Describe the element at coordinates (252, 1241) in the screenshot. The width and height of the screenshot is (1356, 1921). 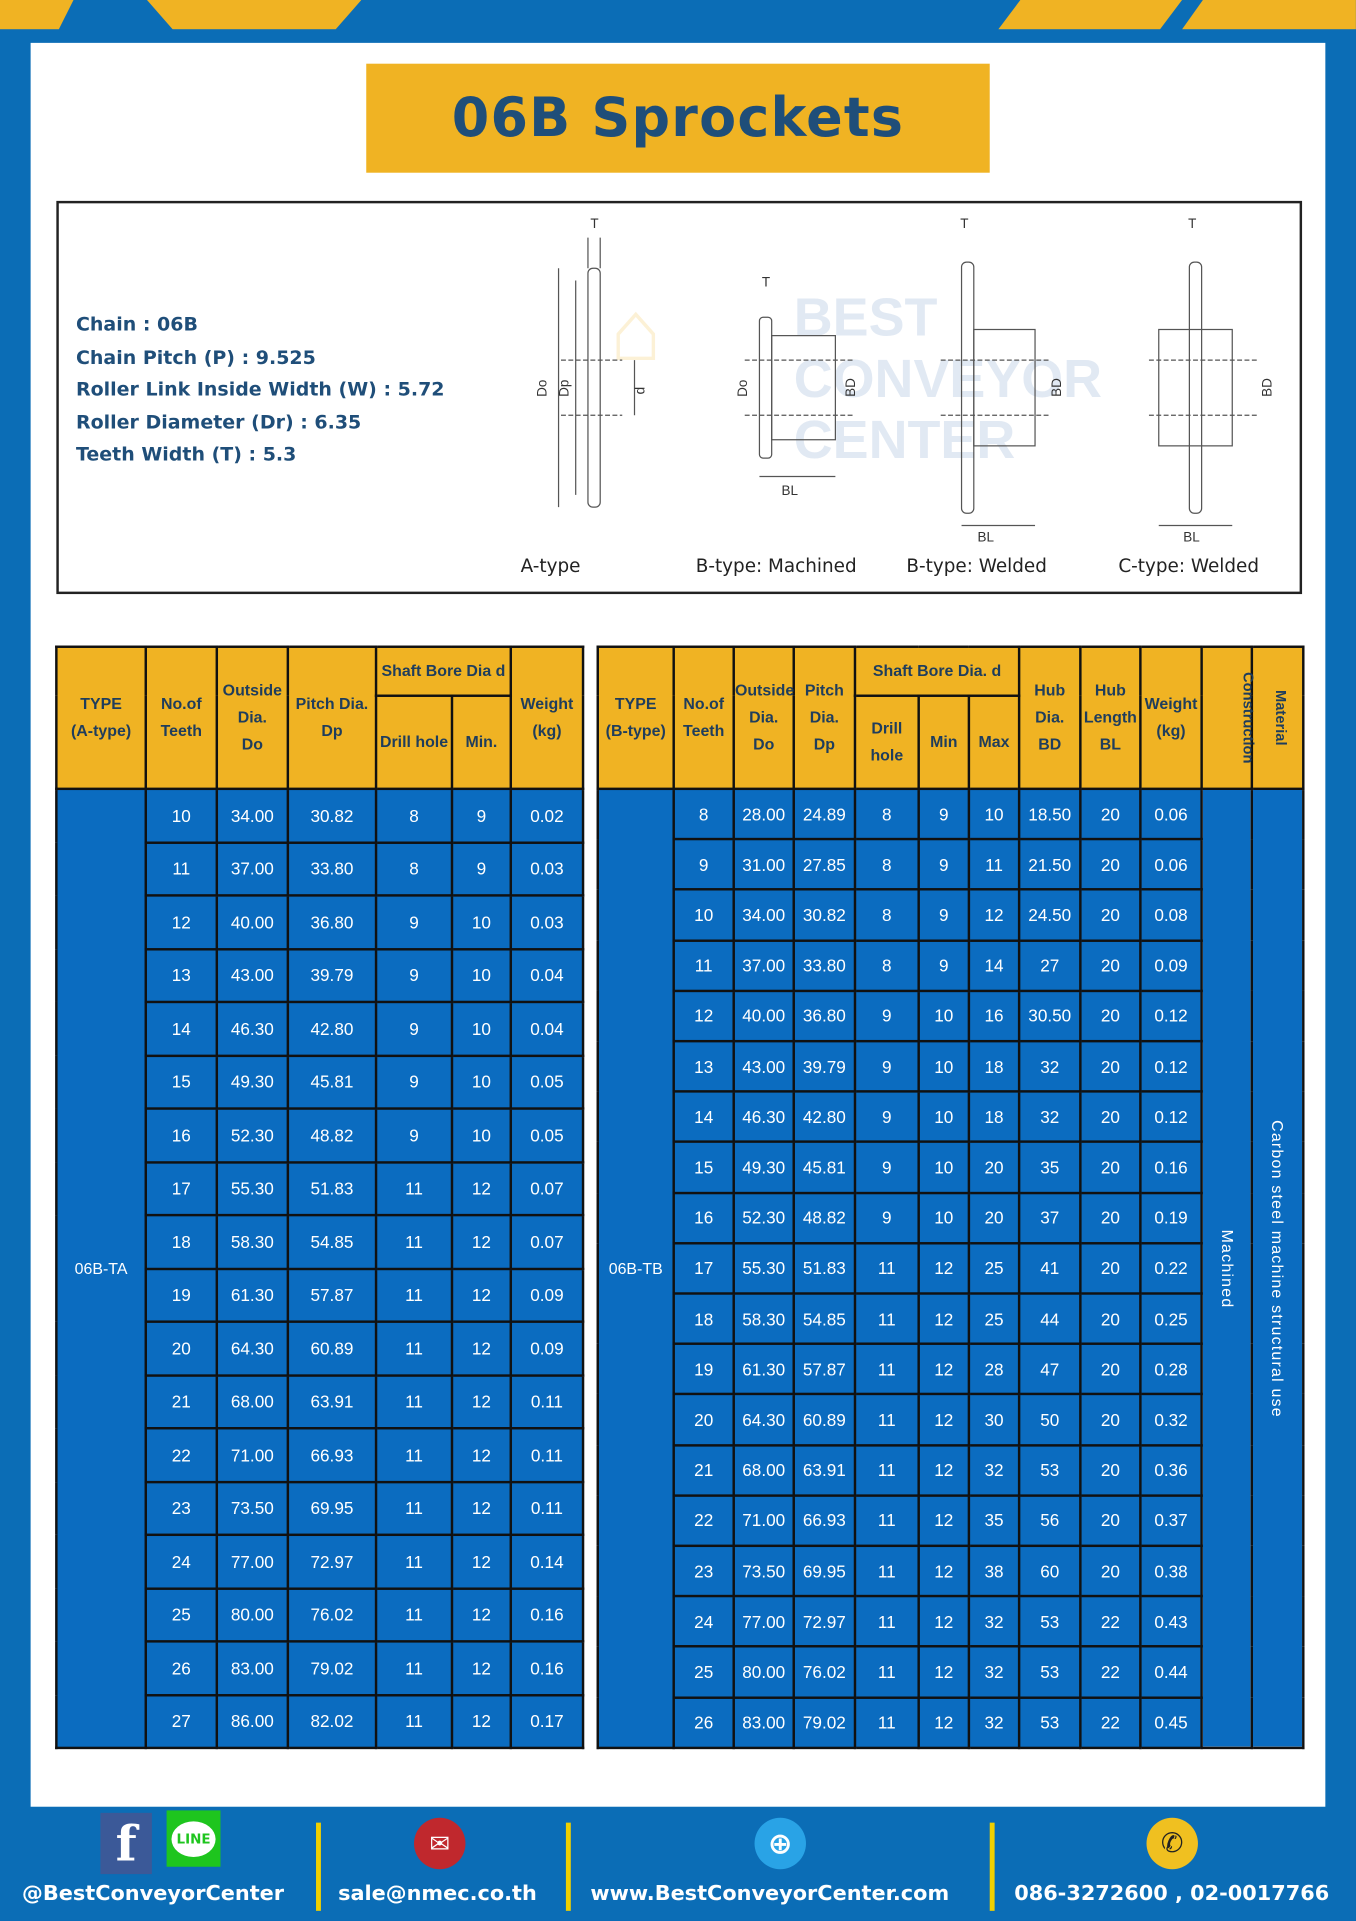
I see `table-cell: 58.30` at that location.